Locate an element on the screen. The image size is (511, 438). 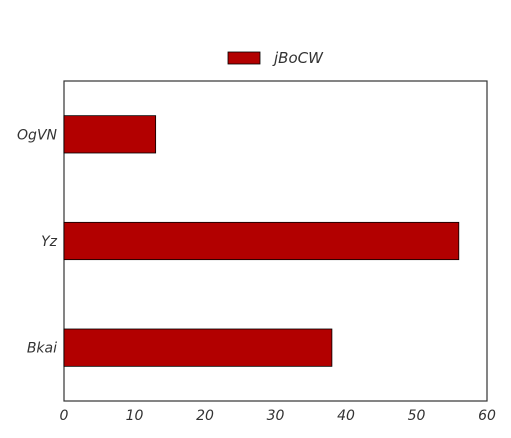
y-tick-label-ogvn: OgVN is located at coordinates (37, 135).